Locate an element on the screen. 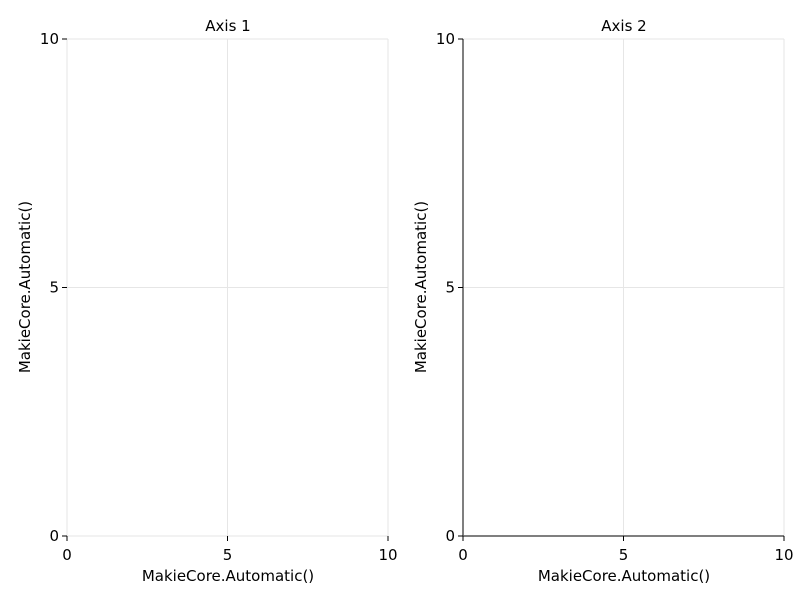 Image resolution: width=800 pixels, height=600 pixels. axis-2-xtick-label-2: 10 is located at coordinates (783, 555).